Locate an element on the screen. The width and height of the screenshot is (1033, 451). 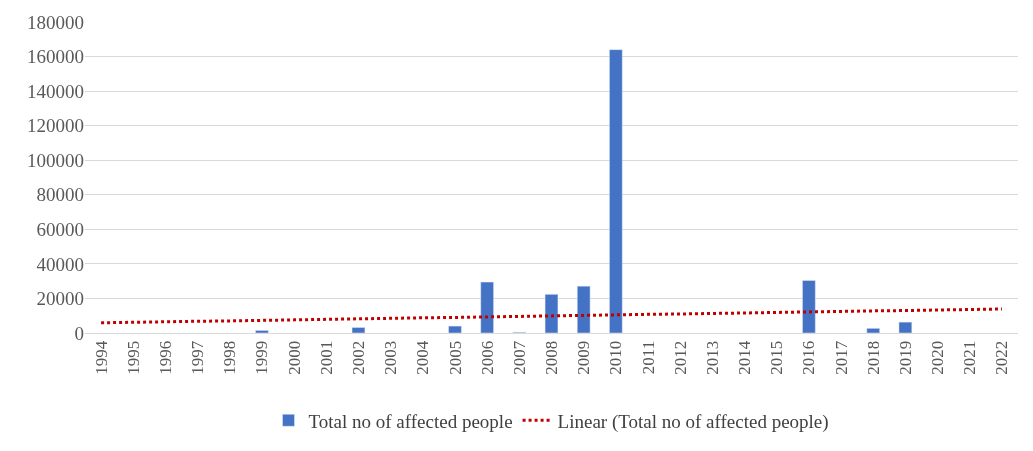
x-tick-label: 2004 is located at coordinates (423, 357).